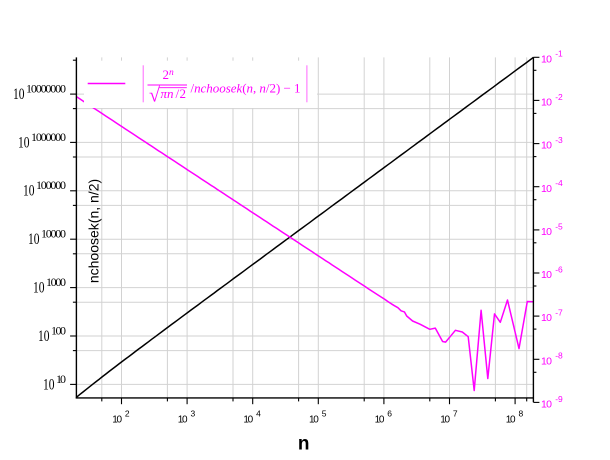 This screenshot has width=610, height=460. What do you see at coordinates (559, 54) in the screenshot?
I see `svg-text: -1` at bounding box center [559, 54].